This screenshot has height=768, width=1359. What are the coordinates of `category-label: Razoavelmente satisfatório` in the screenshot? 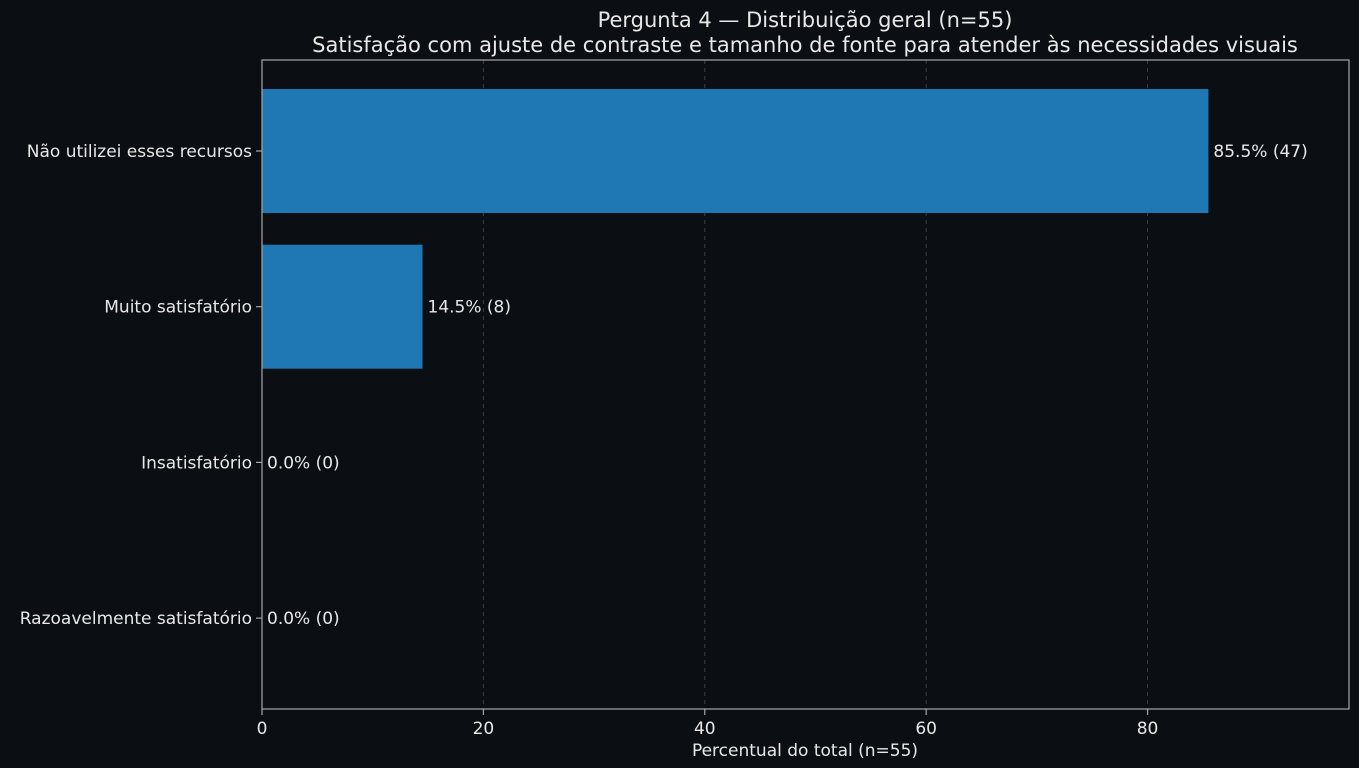 It's located at (136, 619).